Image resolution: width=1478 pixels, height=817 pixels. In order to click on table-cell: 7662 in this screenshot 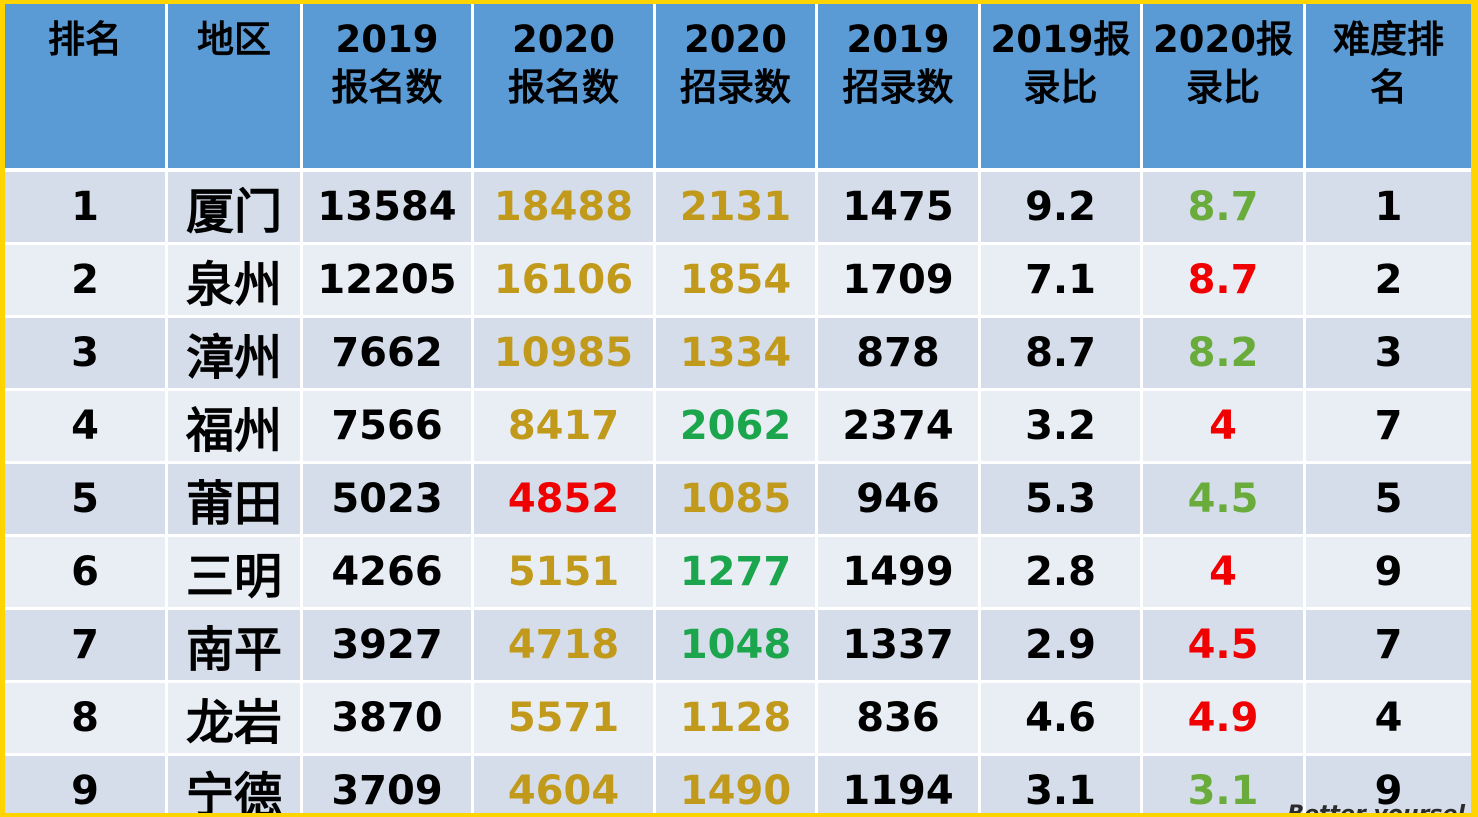, I will do `click(388, 354)`.